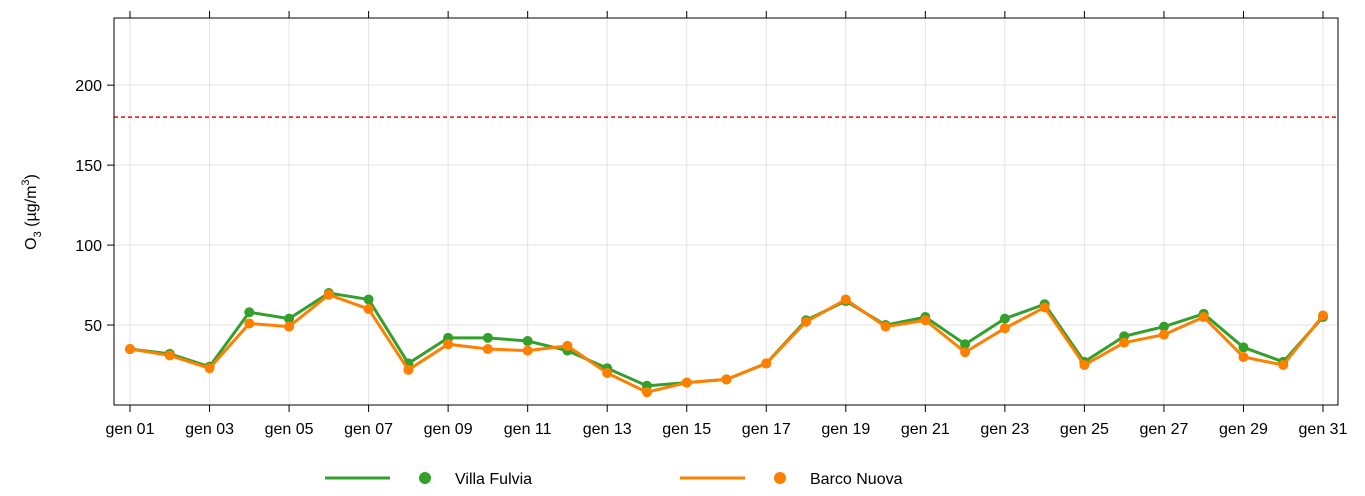  Describe the element at coordinates (1243, 429) in the screenshot. I see `x-tick-label: gen 29` at that location.